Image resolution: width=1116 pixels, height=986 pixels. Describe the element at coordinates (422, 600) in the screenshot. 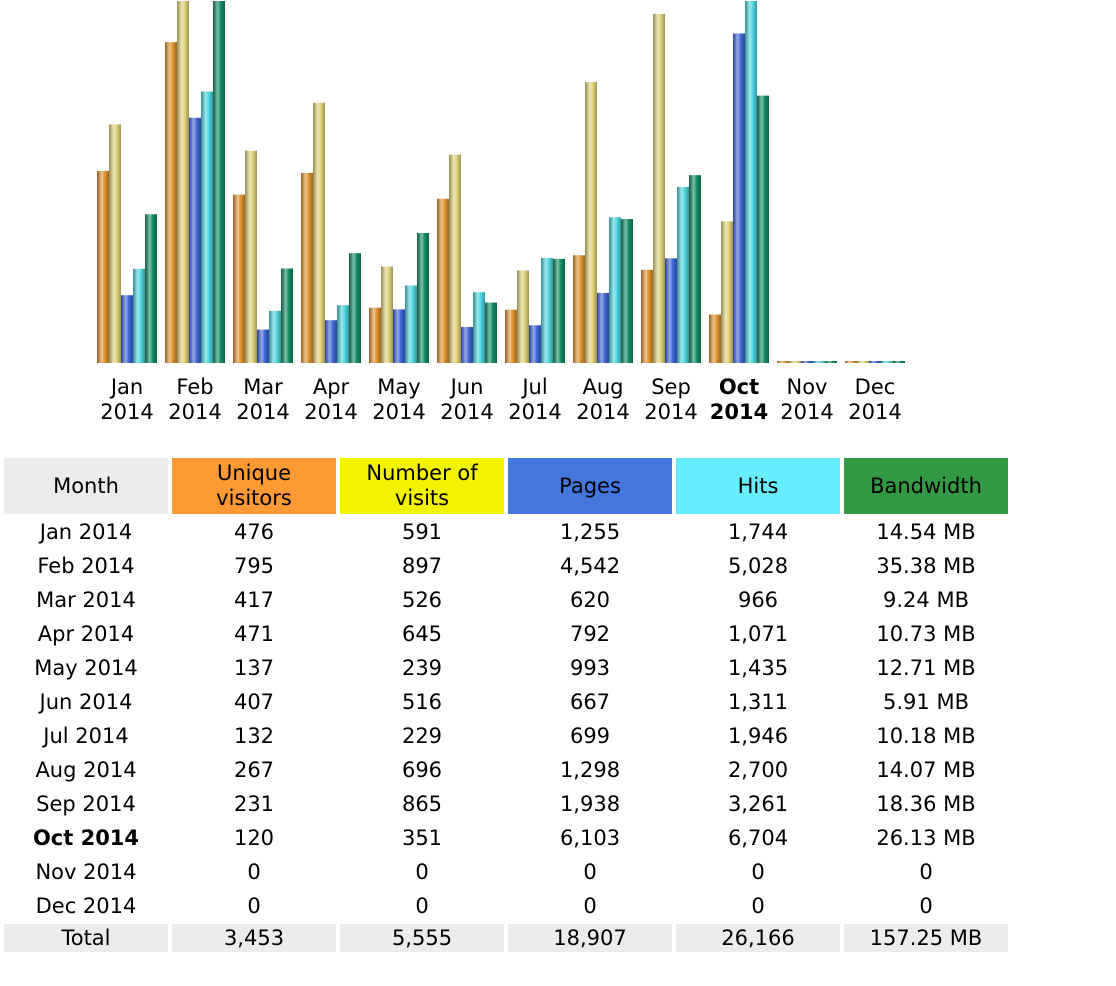

I see `cell-number-of-visits: 526` at that location.